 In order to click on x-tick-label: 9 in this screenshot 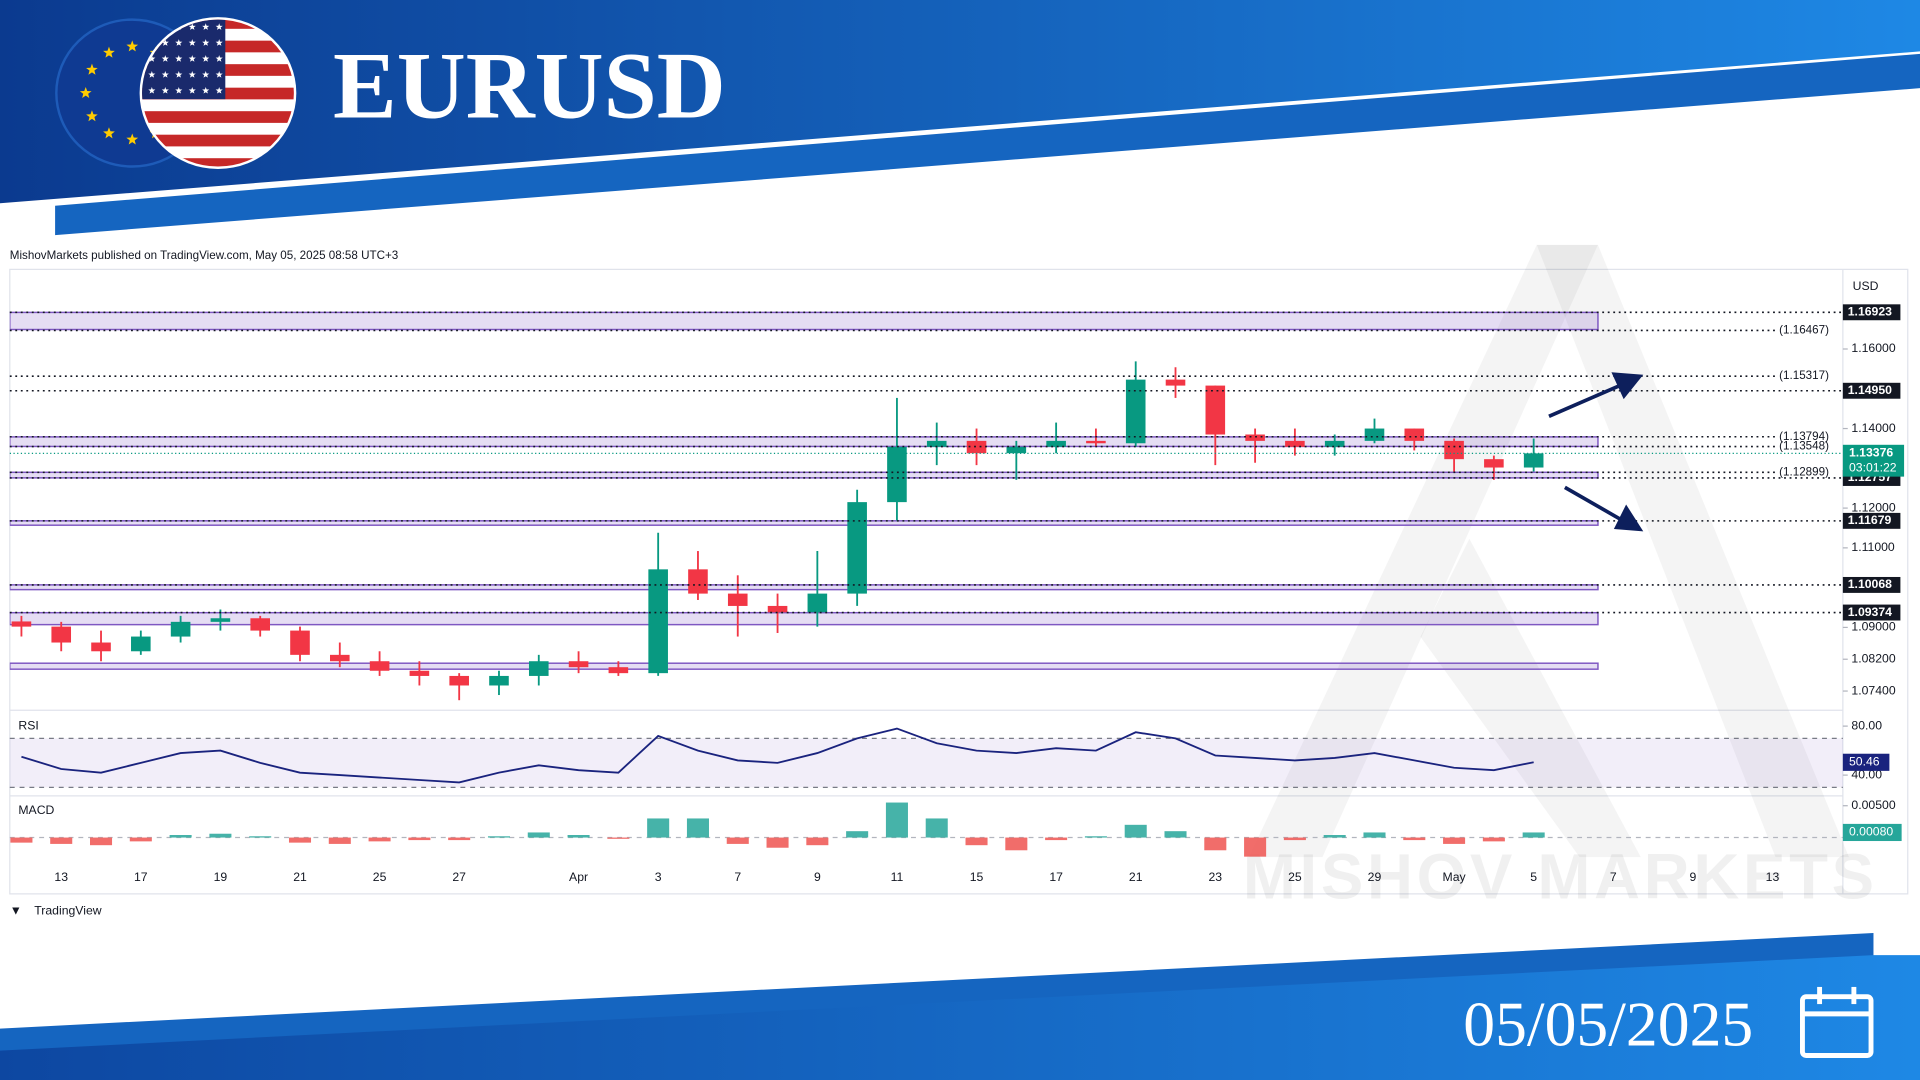, I will do `click(1692, 877)`.